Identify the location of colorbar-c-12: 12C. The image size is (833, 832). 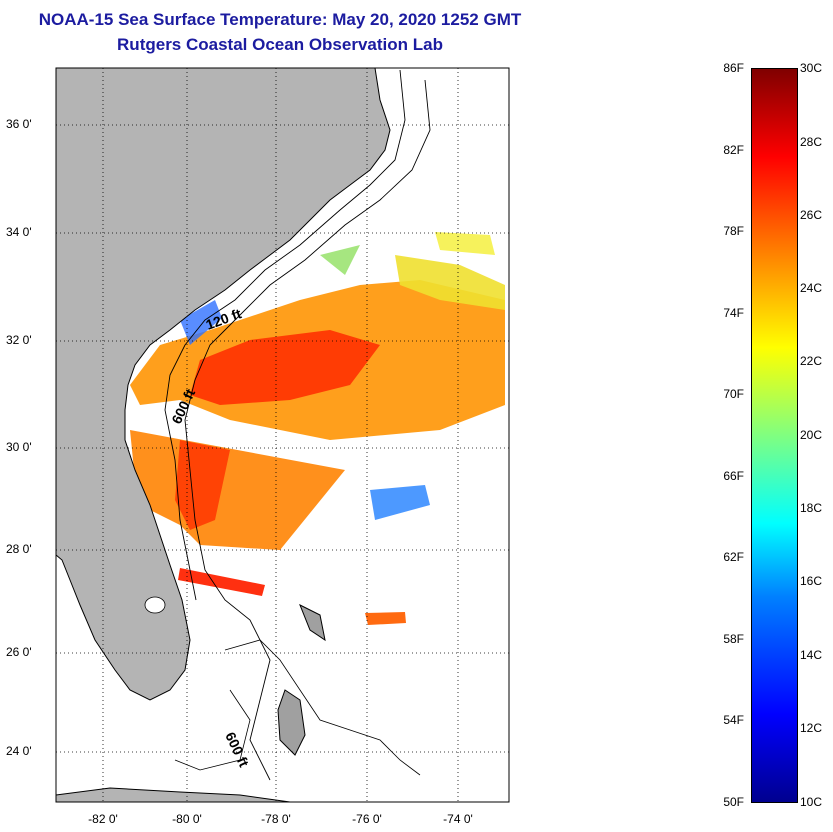
(811, 728).